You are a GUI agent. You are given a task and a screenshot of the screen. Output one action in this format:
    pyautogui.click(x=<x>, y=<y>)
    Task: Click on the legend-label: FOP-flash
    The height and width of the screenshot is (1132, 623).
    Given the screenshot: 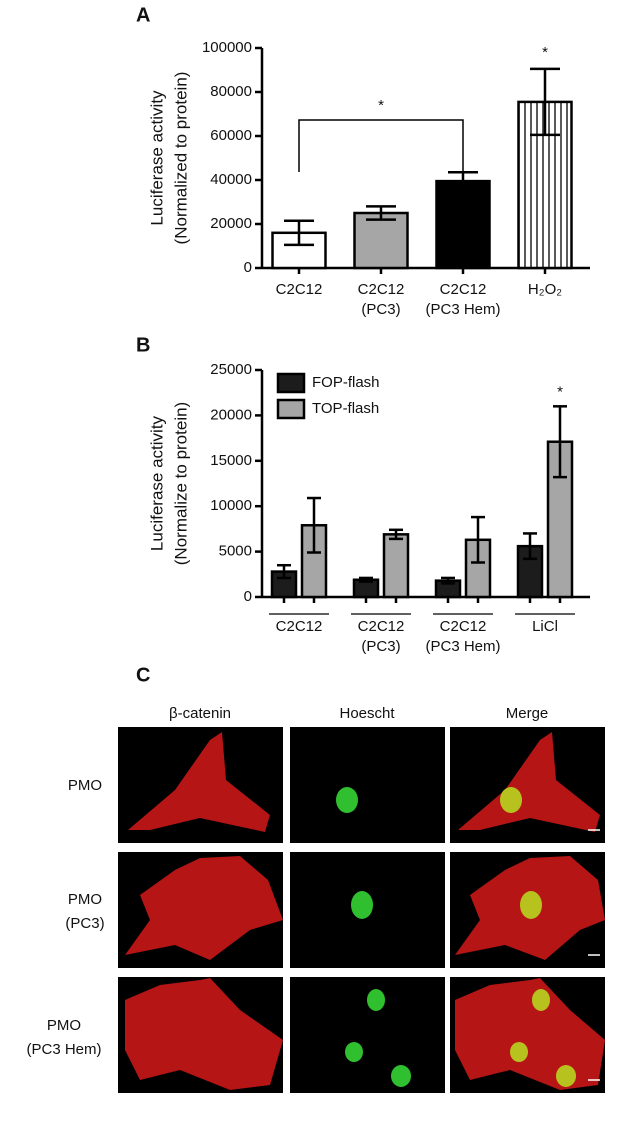 What is the action you would take?
    pyautogui.click(x=346, y=382)
    